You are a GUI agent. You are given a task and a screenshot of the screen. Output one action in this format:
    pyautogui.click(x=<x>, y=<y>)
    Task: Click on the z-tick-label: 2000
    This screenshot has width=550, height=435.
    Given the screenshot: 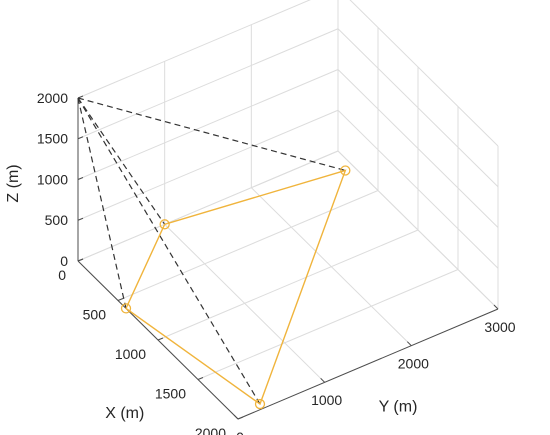 What is the action you would take?
    pyautogui.click(x=52, y=98)
    